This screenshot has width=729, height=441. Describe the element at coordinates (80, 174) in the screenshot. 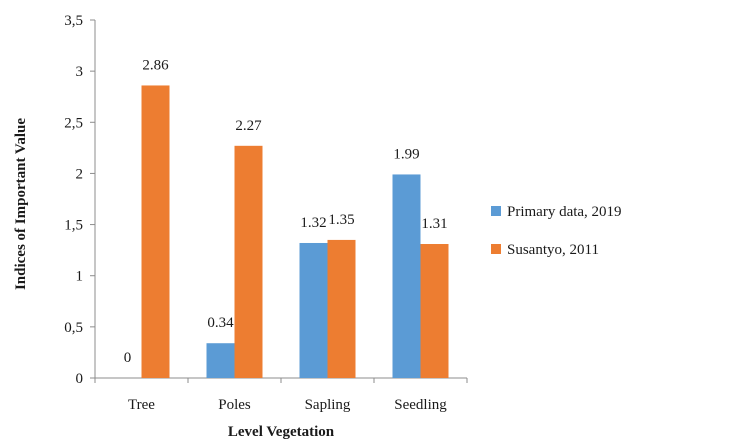

I see `y-tick-label: 2` at that location.